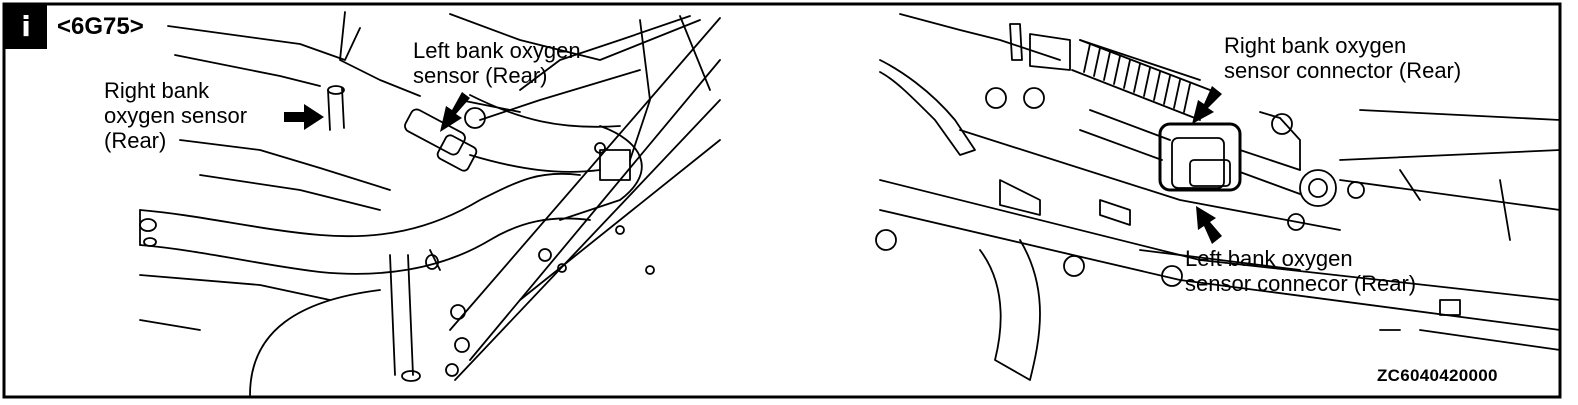  I want to click on figure-code: ZC6040420000, so click(1437, 375).